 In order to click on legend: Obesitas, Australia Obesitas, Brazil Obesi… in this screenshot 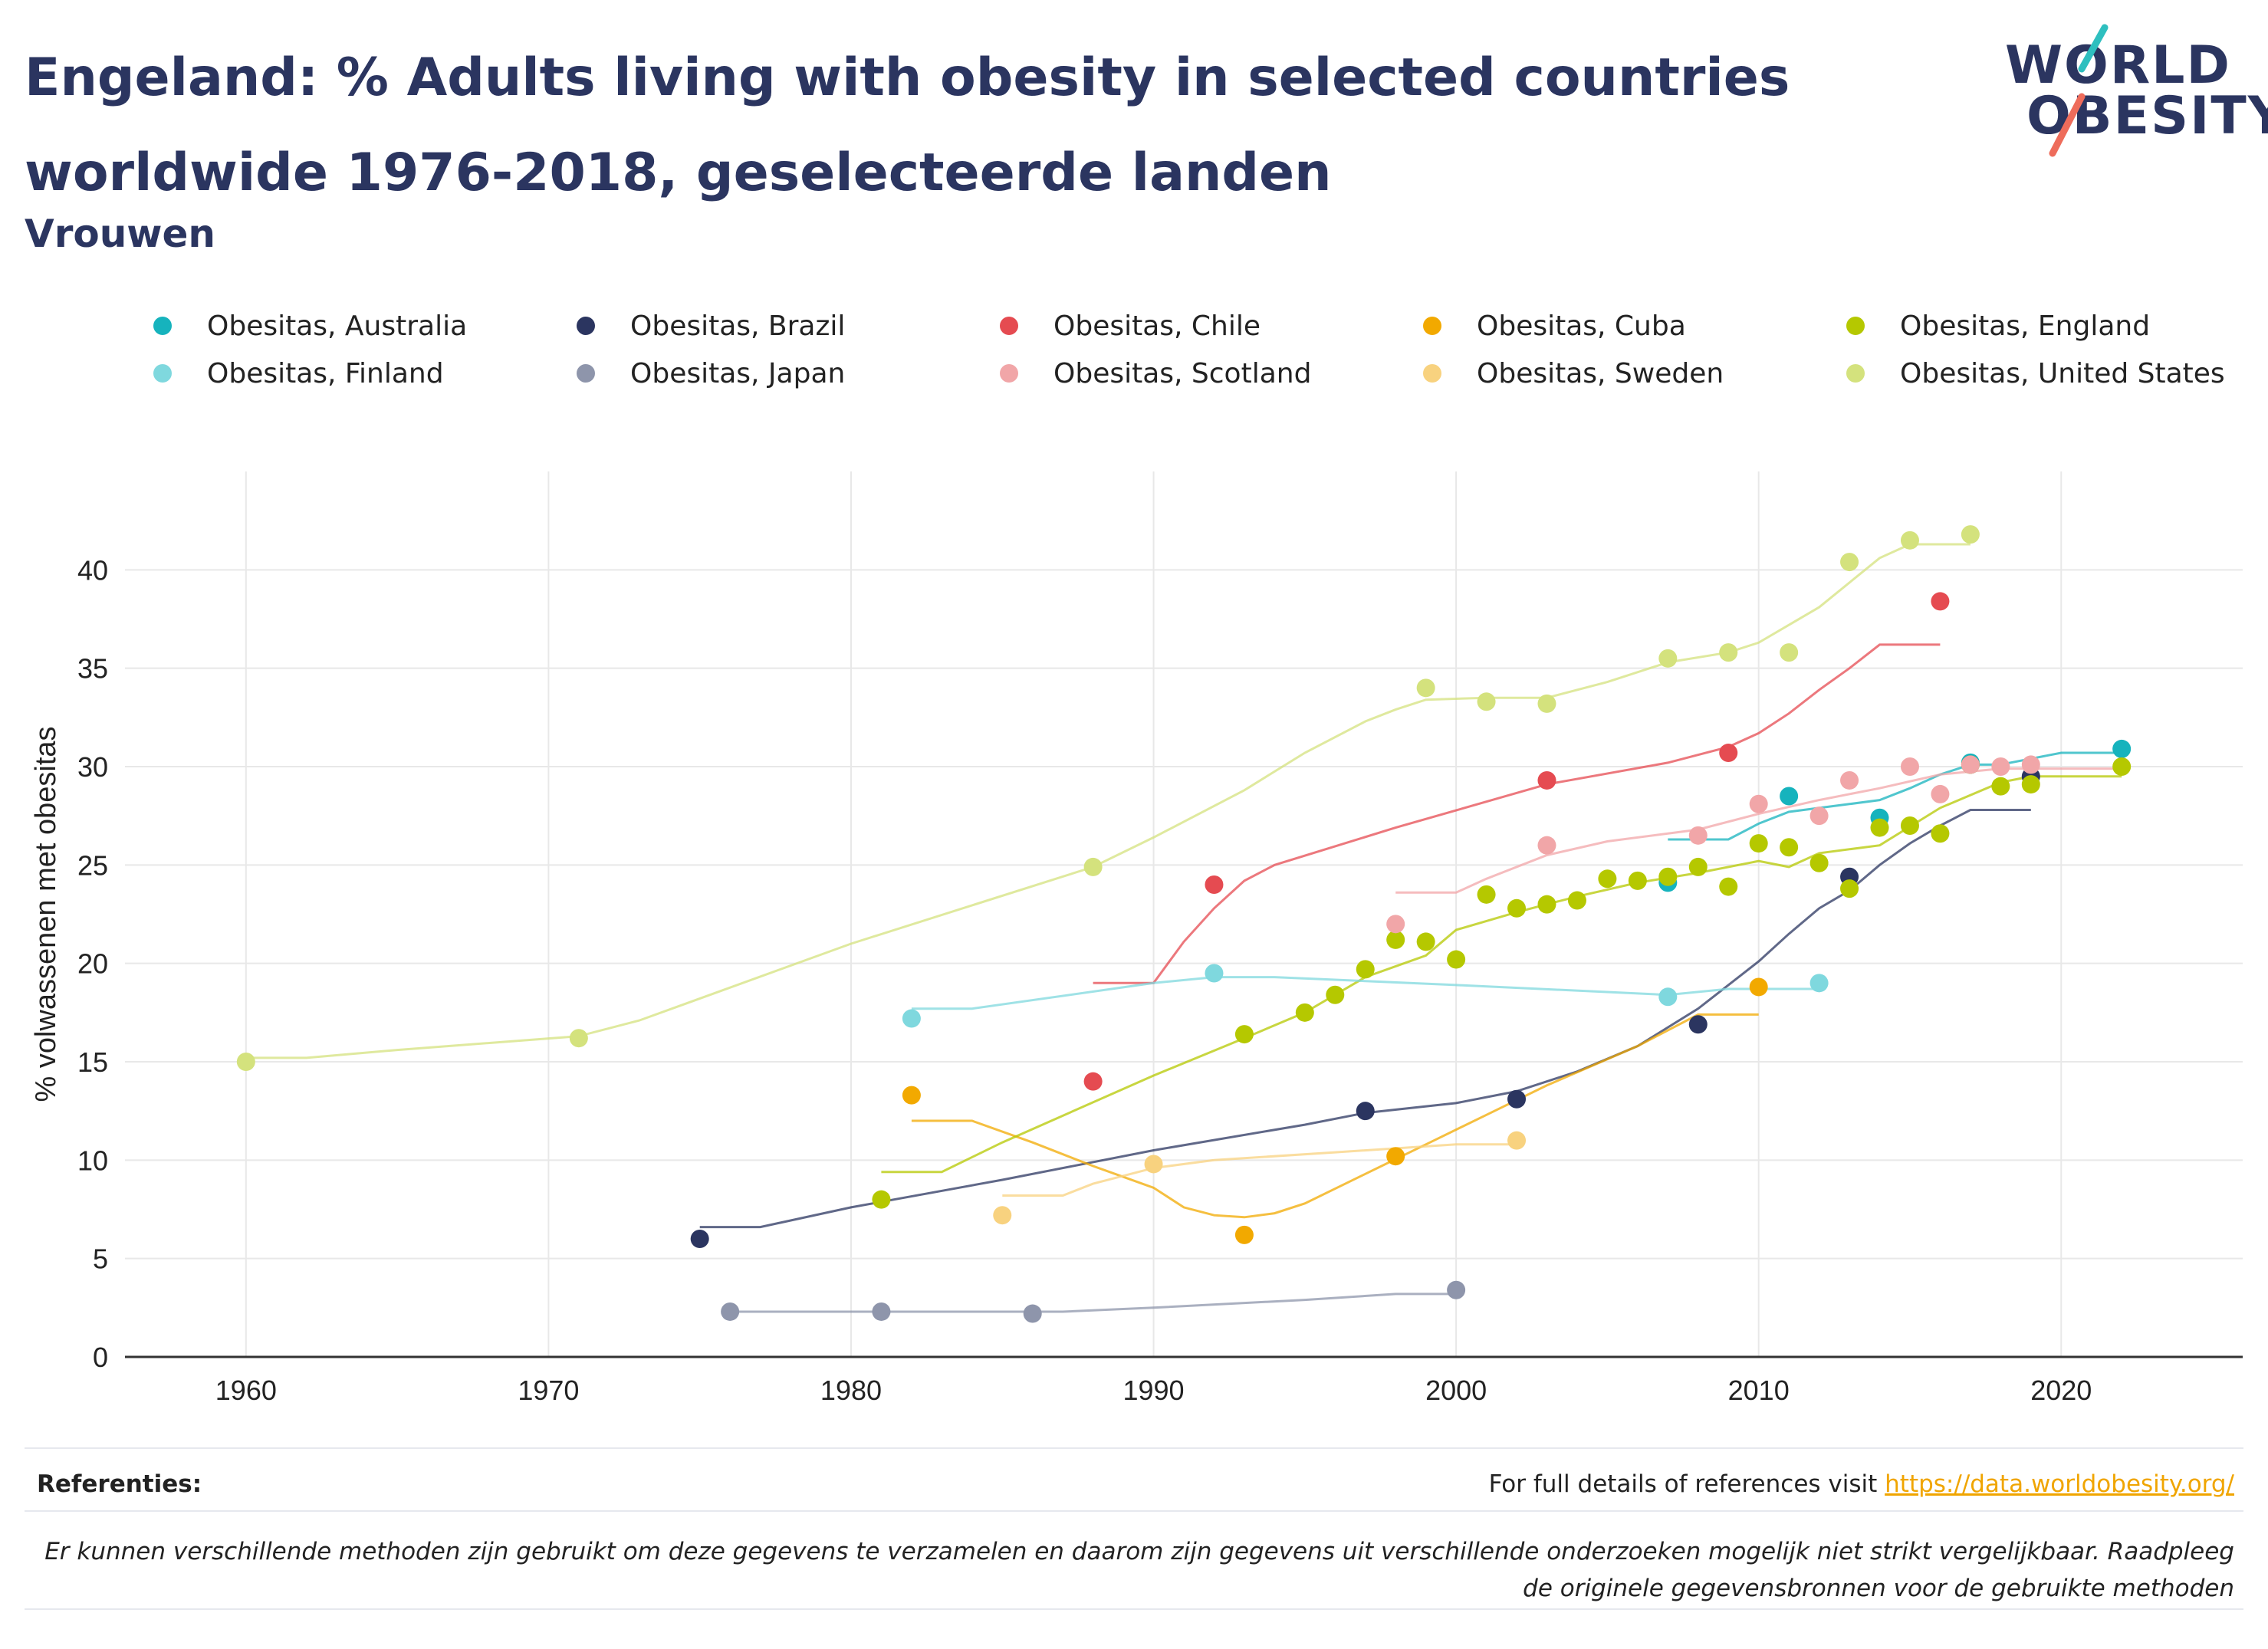, I will do `click(1207, 356)`.